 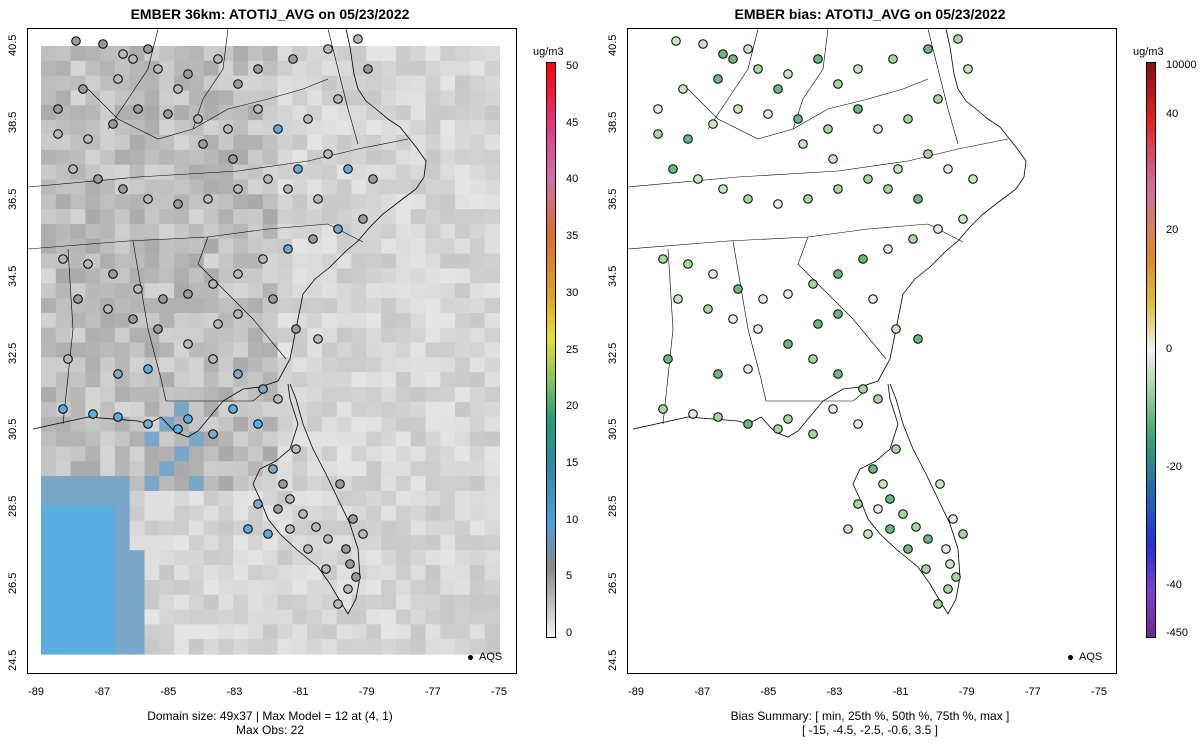 I want to click on colorbar-tick-label: 15, so click(x=572, y=462).